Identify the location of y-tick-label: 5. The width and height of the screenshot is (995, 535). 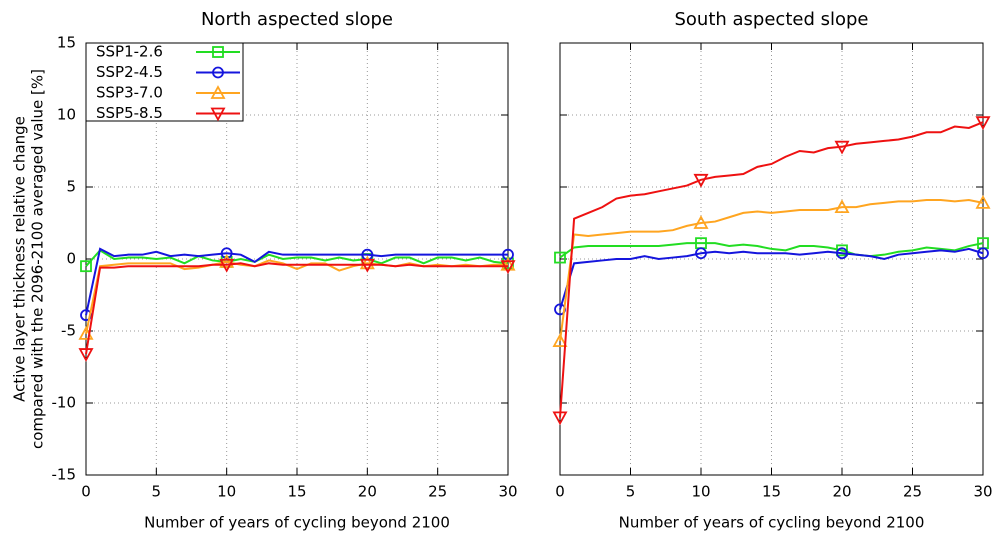
(71, 187).